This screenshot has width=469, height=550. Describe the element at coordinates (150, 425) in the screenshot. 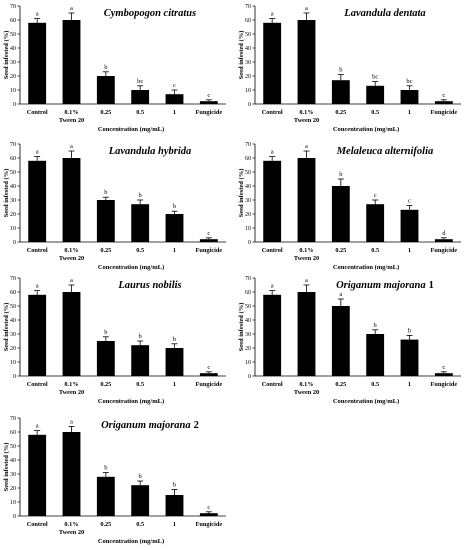

I see `chart-title: Origanum majorana 2` at that location.